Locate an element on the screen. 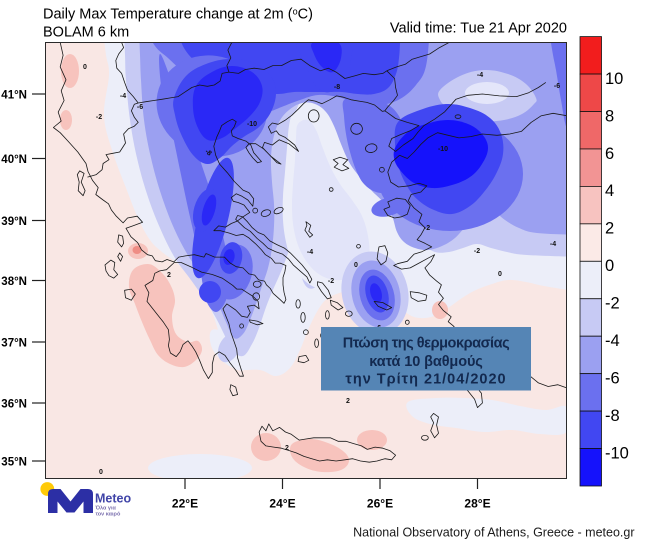 The width and height of the screenshot is (650, 554). svg-text: 38°N is located at coordinates (14, 282).